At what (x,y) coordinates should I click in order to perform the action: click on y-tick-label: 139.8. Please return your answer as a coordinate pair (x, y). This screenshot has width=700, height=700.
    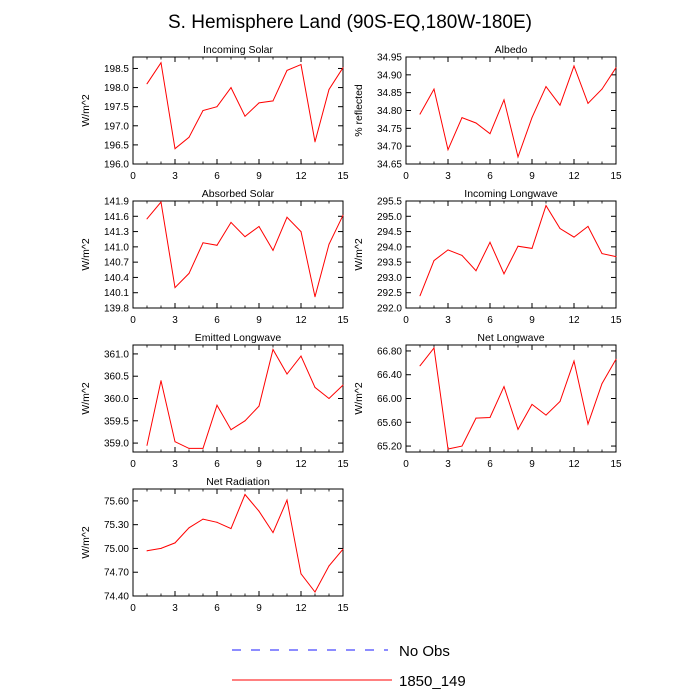
    Looking at the image, I should click on (116, 309).